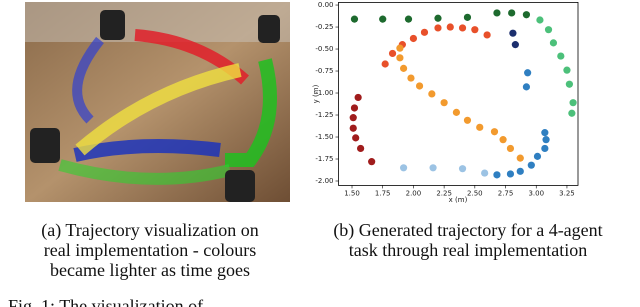 The image size is (640, 307). Describe the element at coordinates (567, 193) in the screenshot. I see `x-tick-label: 3.25` at that location.